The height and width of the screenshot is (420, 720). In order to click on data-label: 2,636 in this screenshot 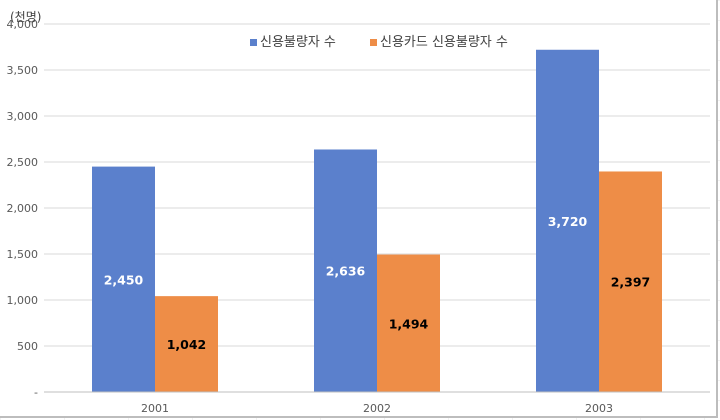, I will do `click(346, 271)`.